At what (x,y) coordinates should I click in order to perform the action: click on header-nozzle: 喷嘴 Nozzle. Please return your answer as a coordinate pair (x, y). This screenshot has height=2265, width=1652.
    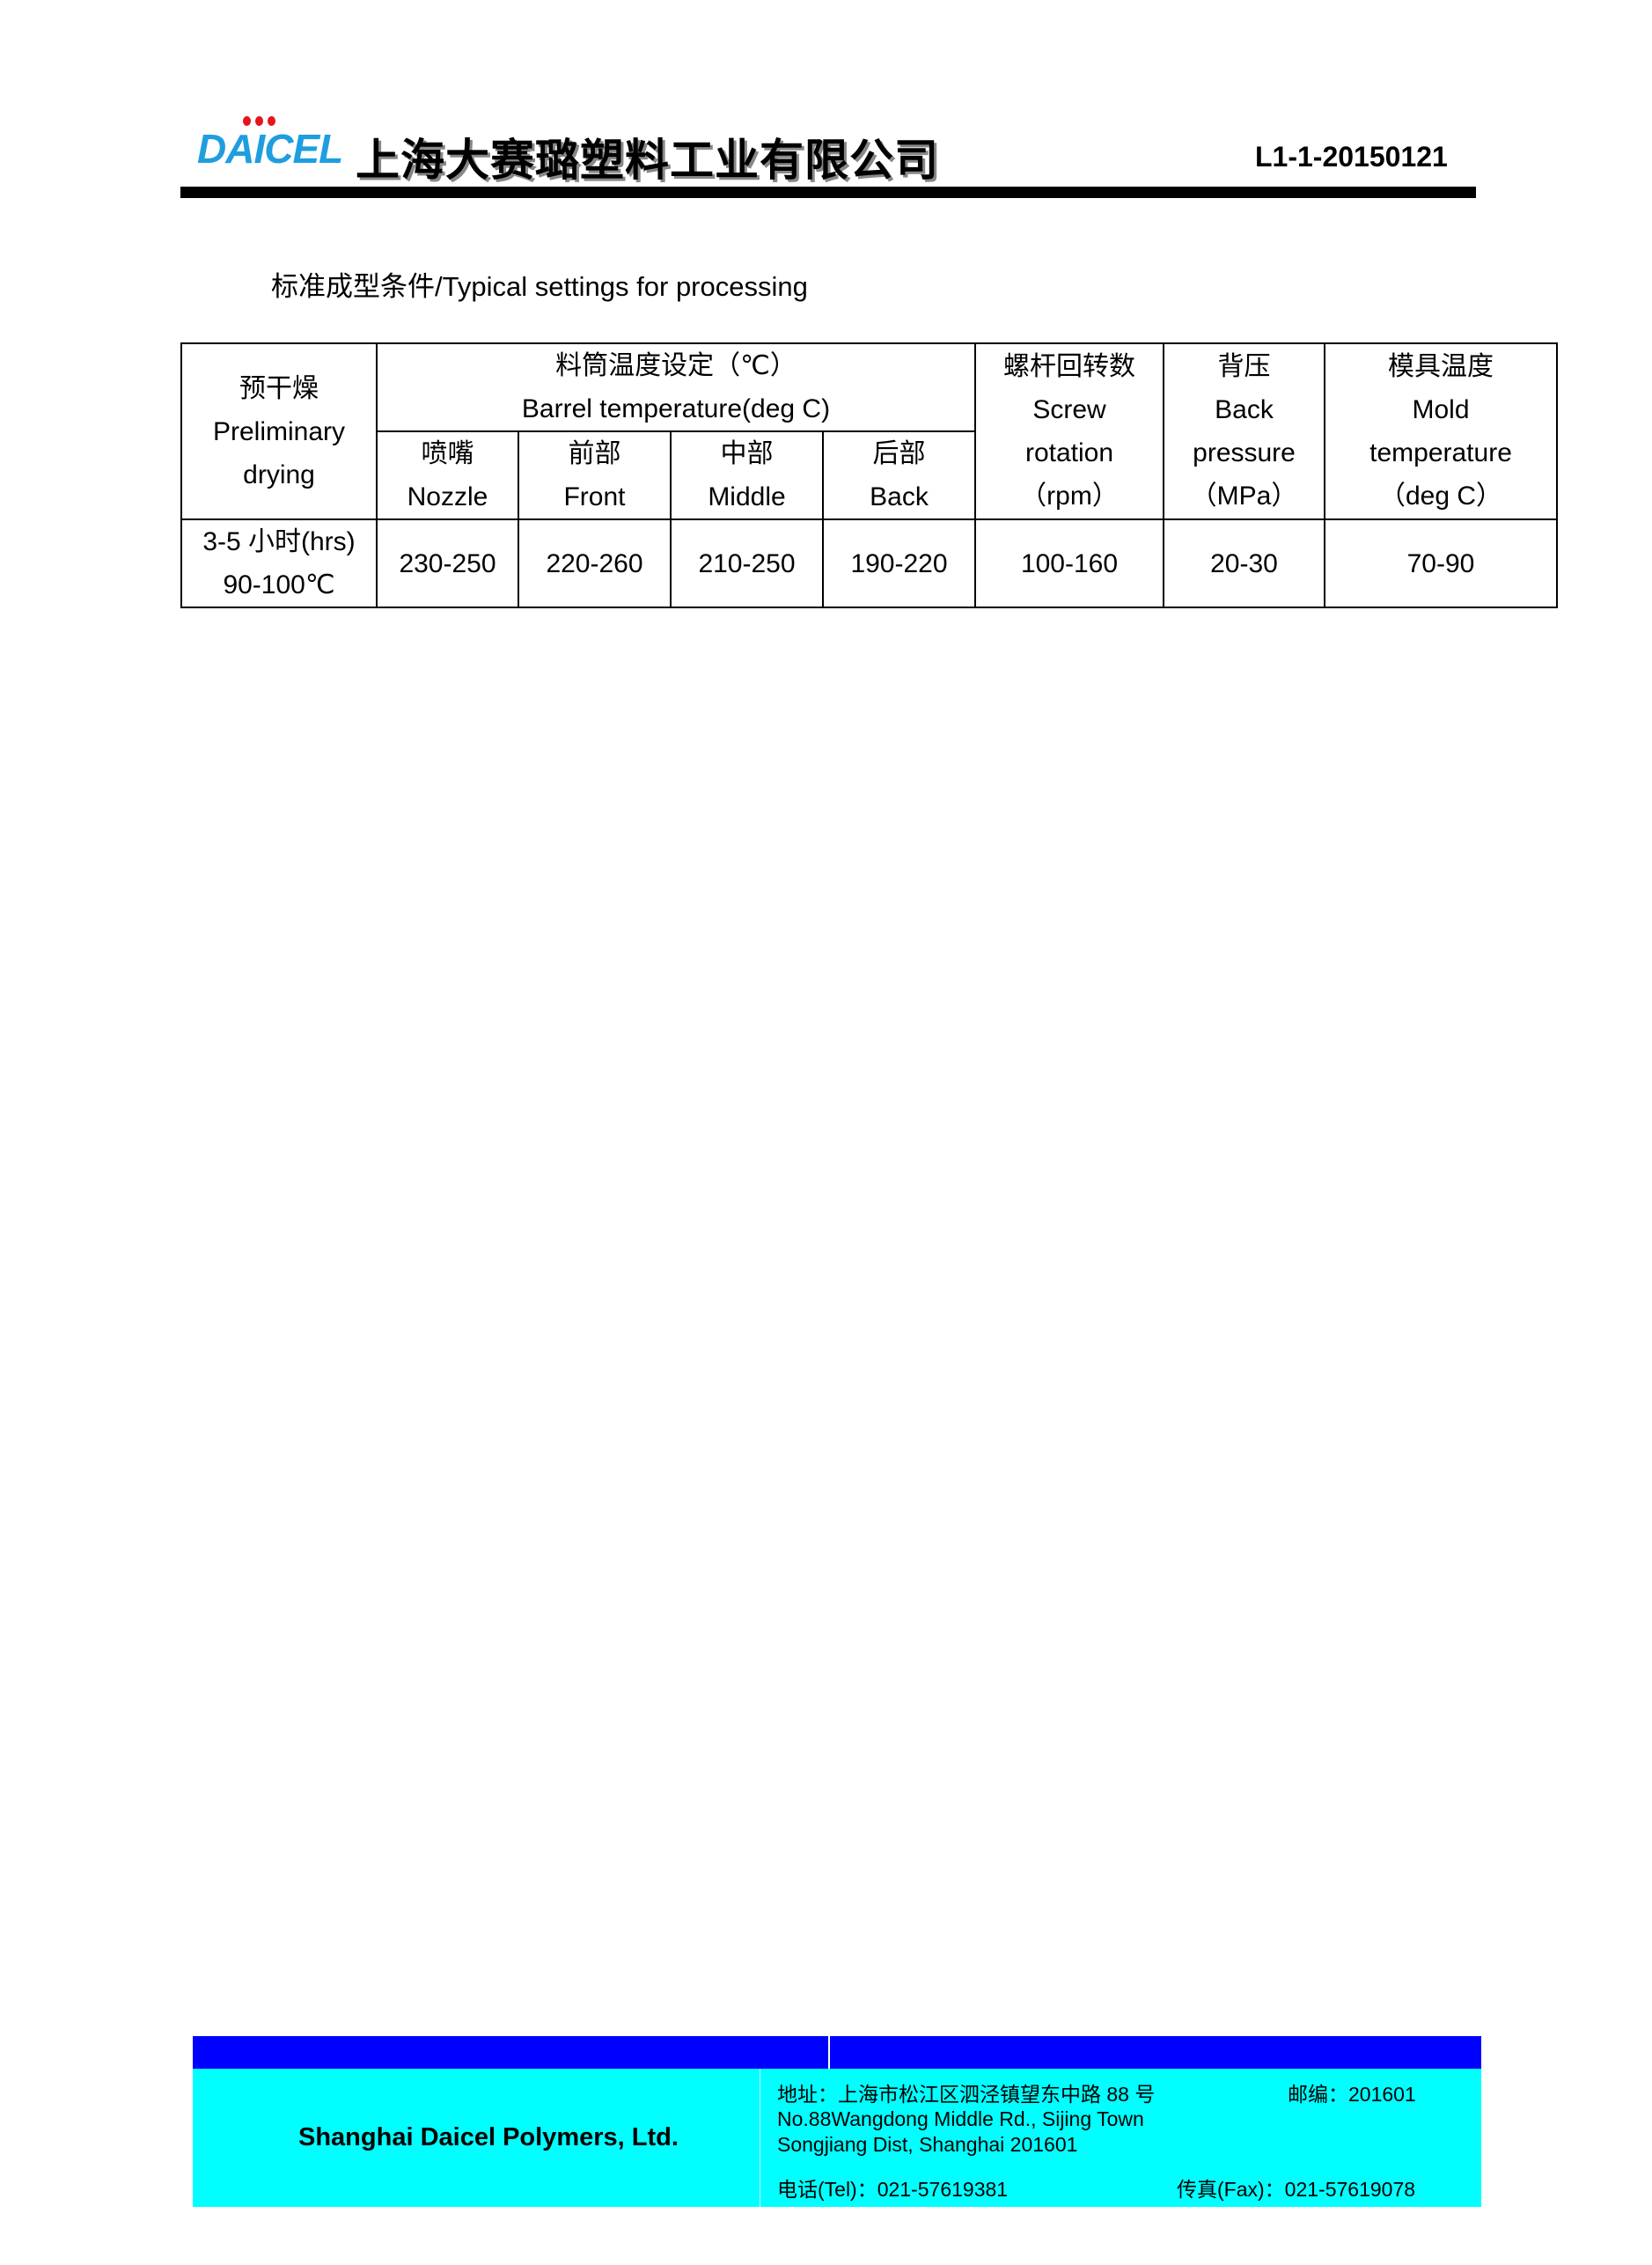
    Looking at the image, I should click on (447, 475).